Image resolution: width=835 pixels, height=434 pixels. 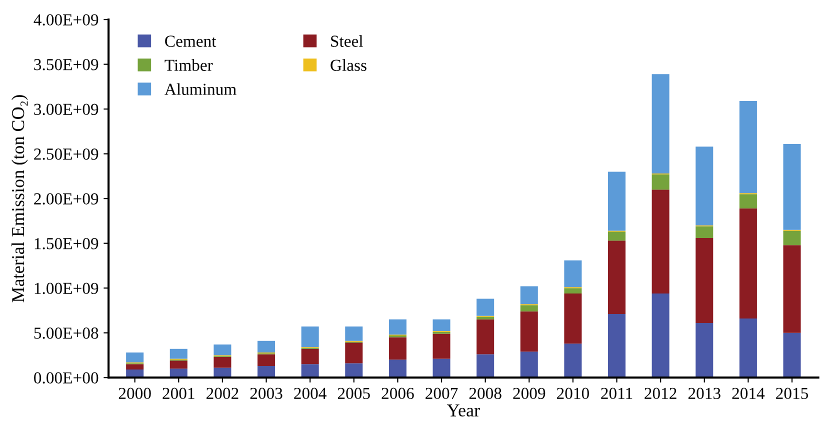 What do you see at coordinates (704, 394) in the screenshot?
I see `x-tick-label: 2013` at bounding box center [704, 394].